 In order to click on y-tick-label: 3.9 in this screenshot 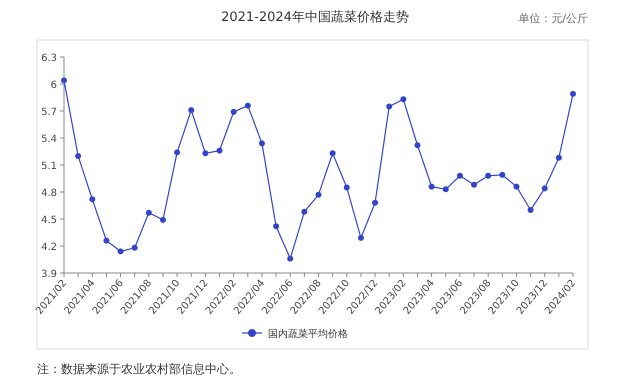, I will do `click(49, 274)`.